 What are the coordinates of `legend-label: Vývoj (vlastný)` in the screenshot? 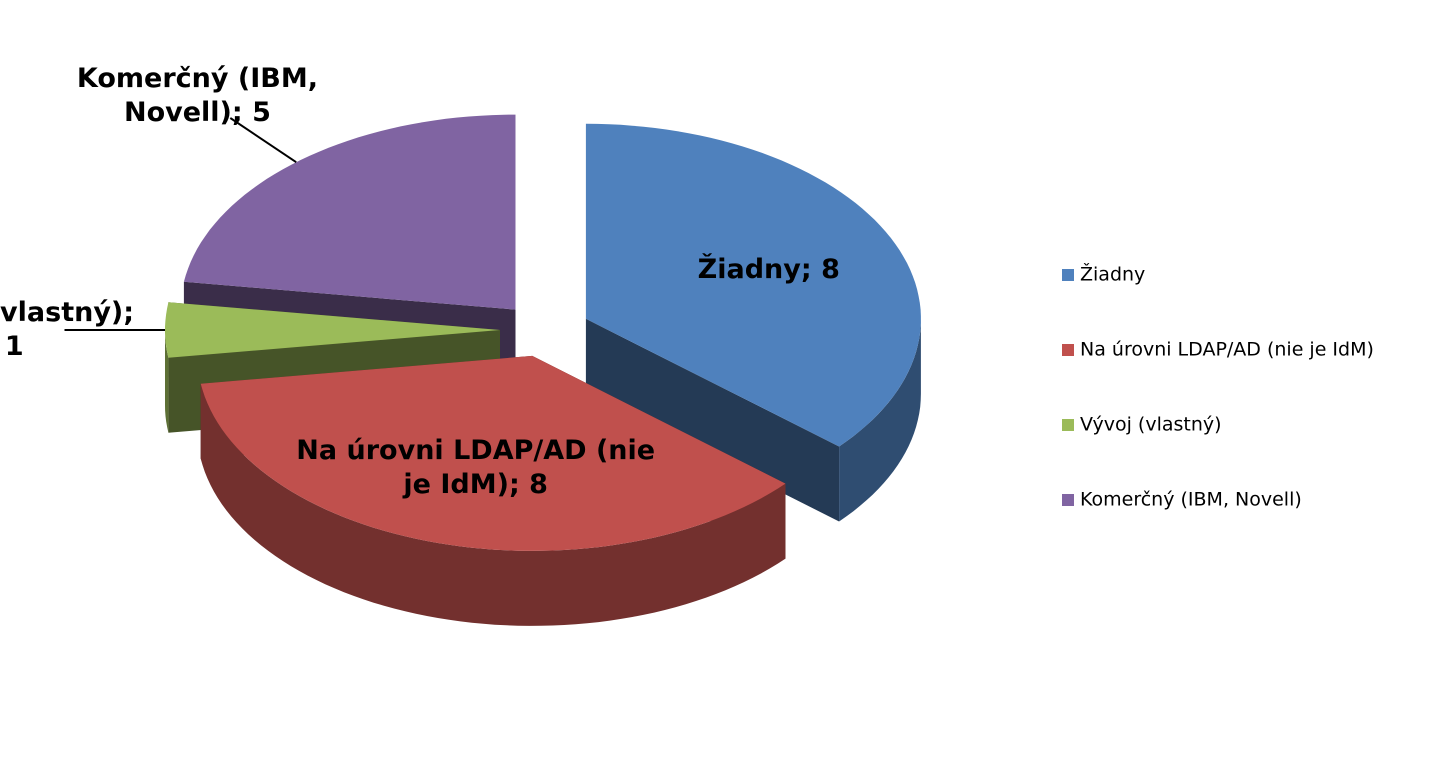 It's located at (1151, 425).